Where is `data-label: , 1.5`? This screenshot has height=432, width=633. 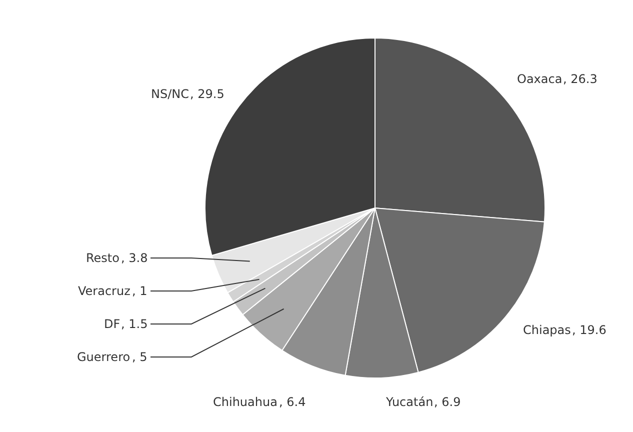
data-label: , 1.5 is located at coordinates (134, 324).